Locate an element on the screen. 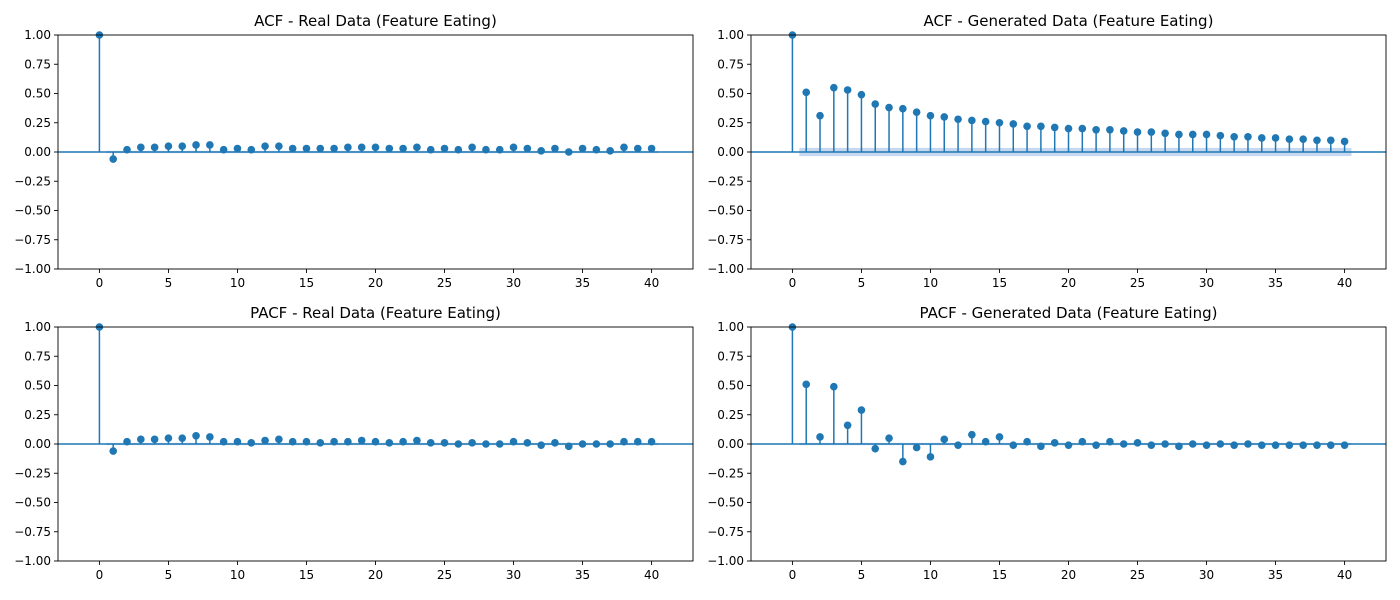  y-tick-label: 0.50 is located at coordinates (730, 94).